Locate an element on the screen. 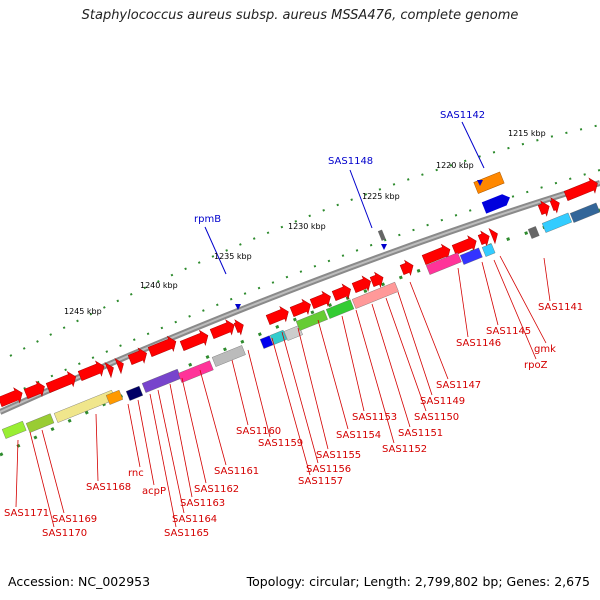 The width and height of the screenshot is (600, 600). gene-label: SAS1141 is located at coordinates (560, 307).